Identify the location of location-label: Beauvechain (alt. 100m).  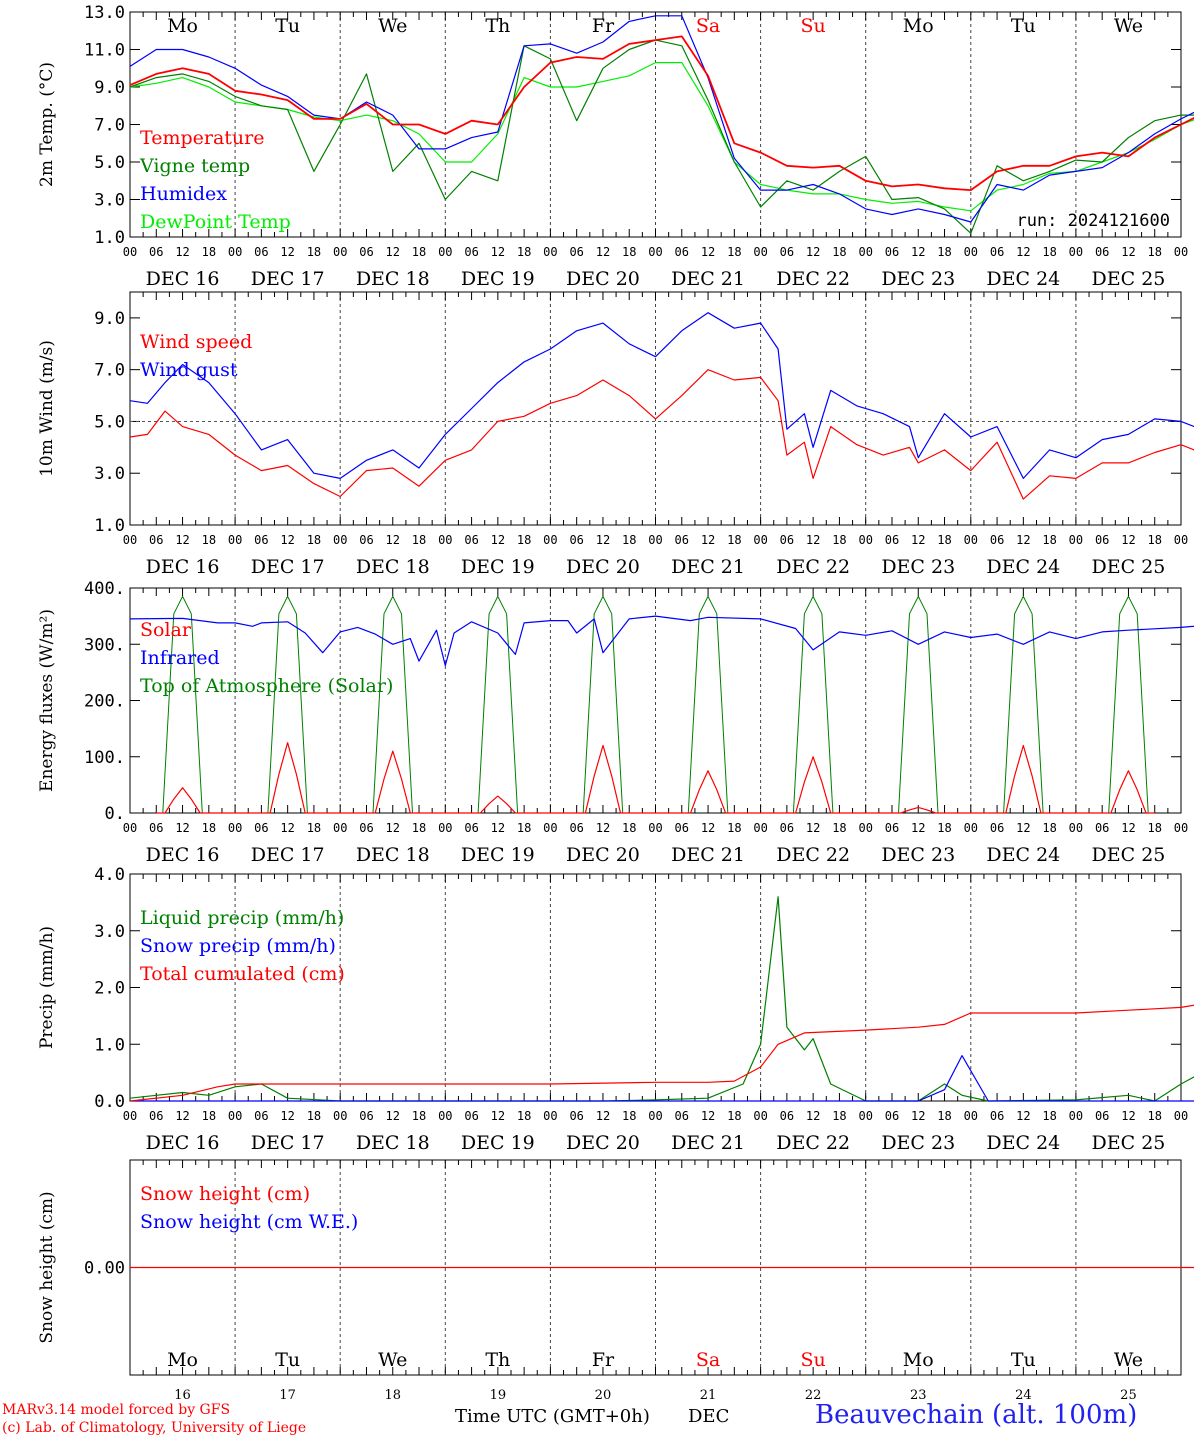
(976, 1415).